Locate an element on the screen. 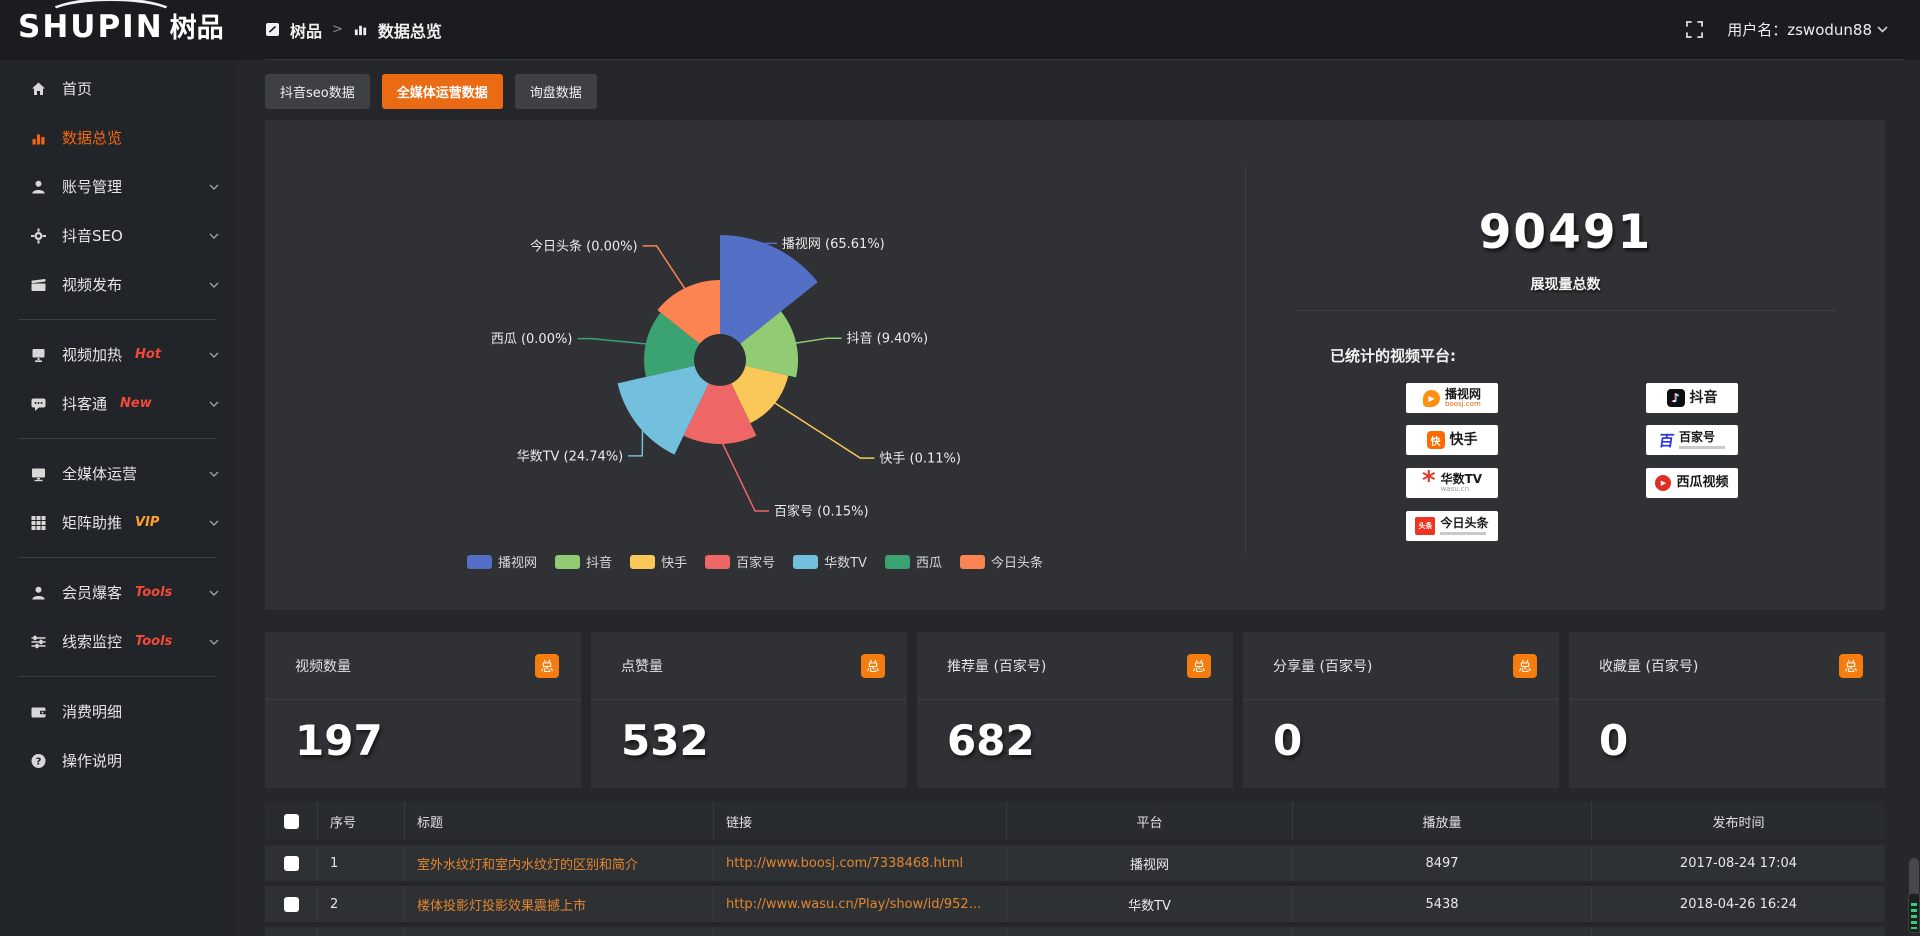 This screenshot has height=936, width=1920. tab-omnimedia-data: 全媒体运营数据 is located at coordinates (442, 91).